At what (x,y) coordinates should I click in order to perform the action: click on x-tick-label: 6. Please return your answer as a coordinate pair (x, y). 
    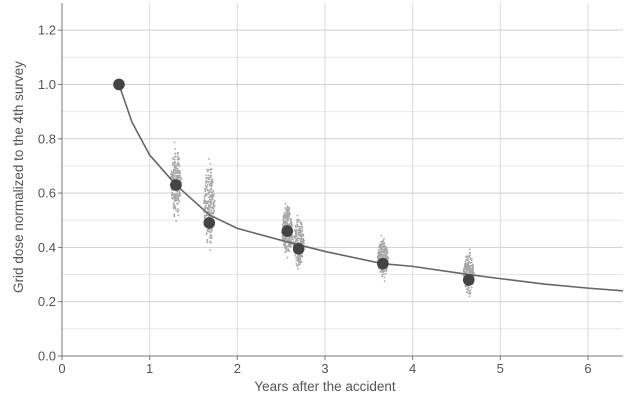
    Looking at the image, I should click on (587, 368).